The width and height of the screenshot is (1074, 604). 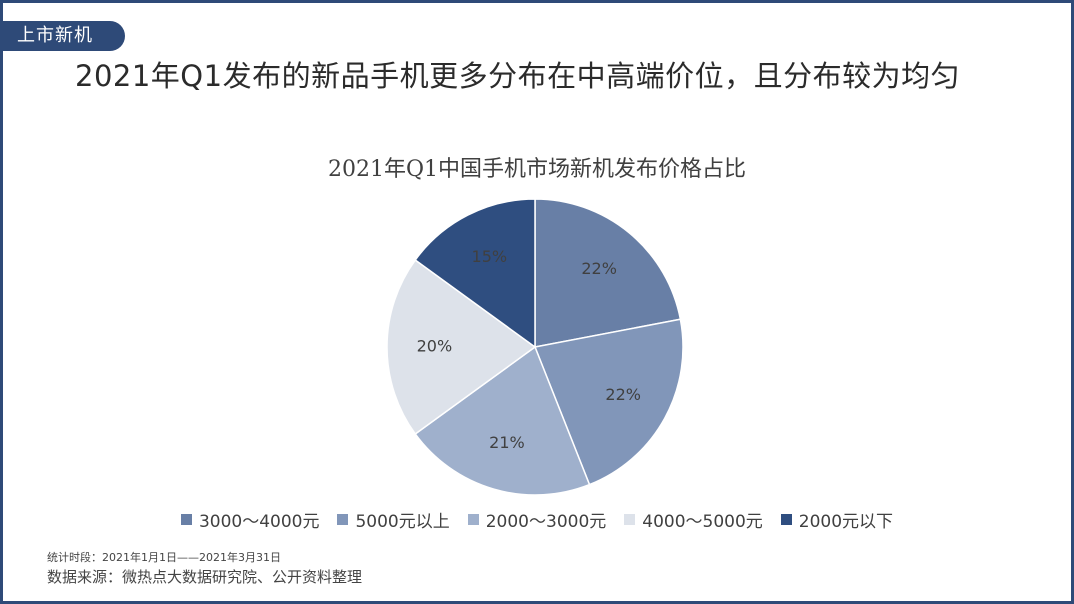 What do you see at coordinates (164, 557) in the screenshot?
I see `footnote-period: 统计时段：2021年1月1日——2021年3月31日` at bounding box center [164, 557].